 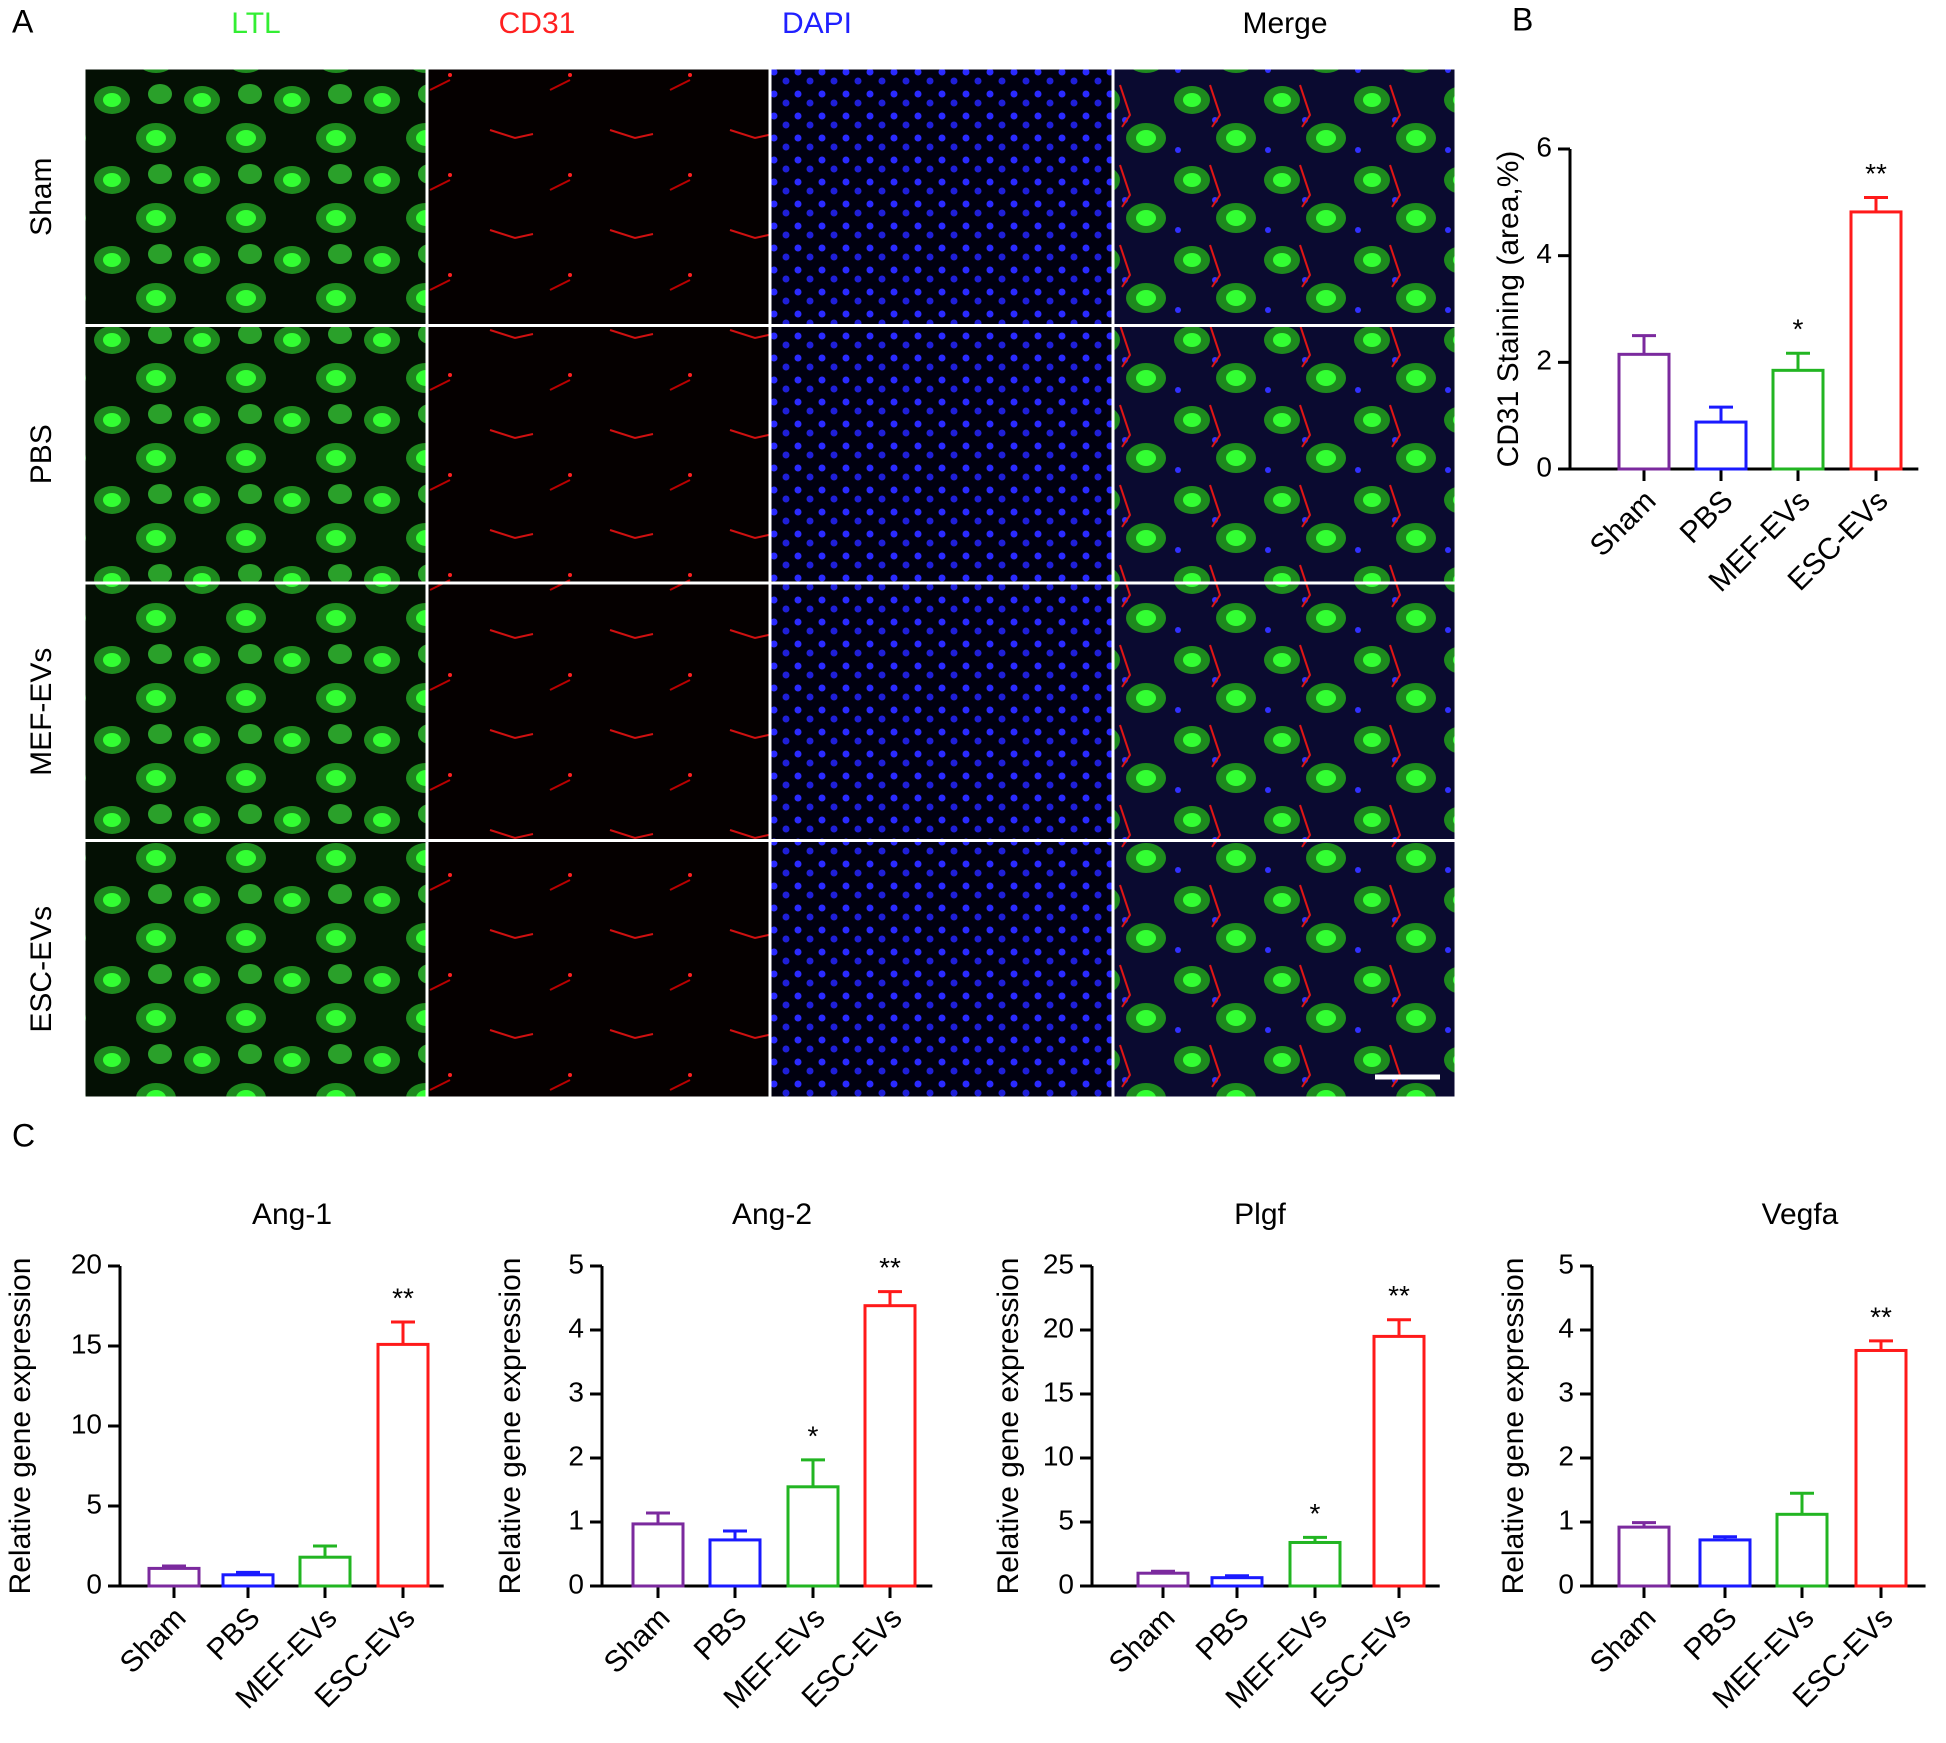 I want to click on row-label: Sham, so click(x=41, y=197).